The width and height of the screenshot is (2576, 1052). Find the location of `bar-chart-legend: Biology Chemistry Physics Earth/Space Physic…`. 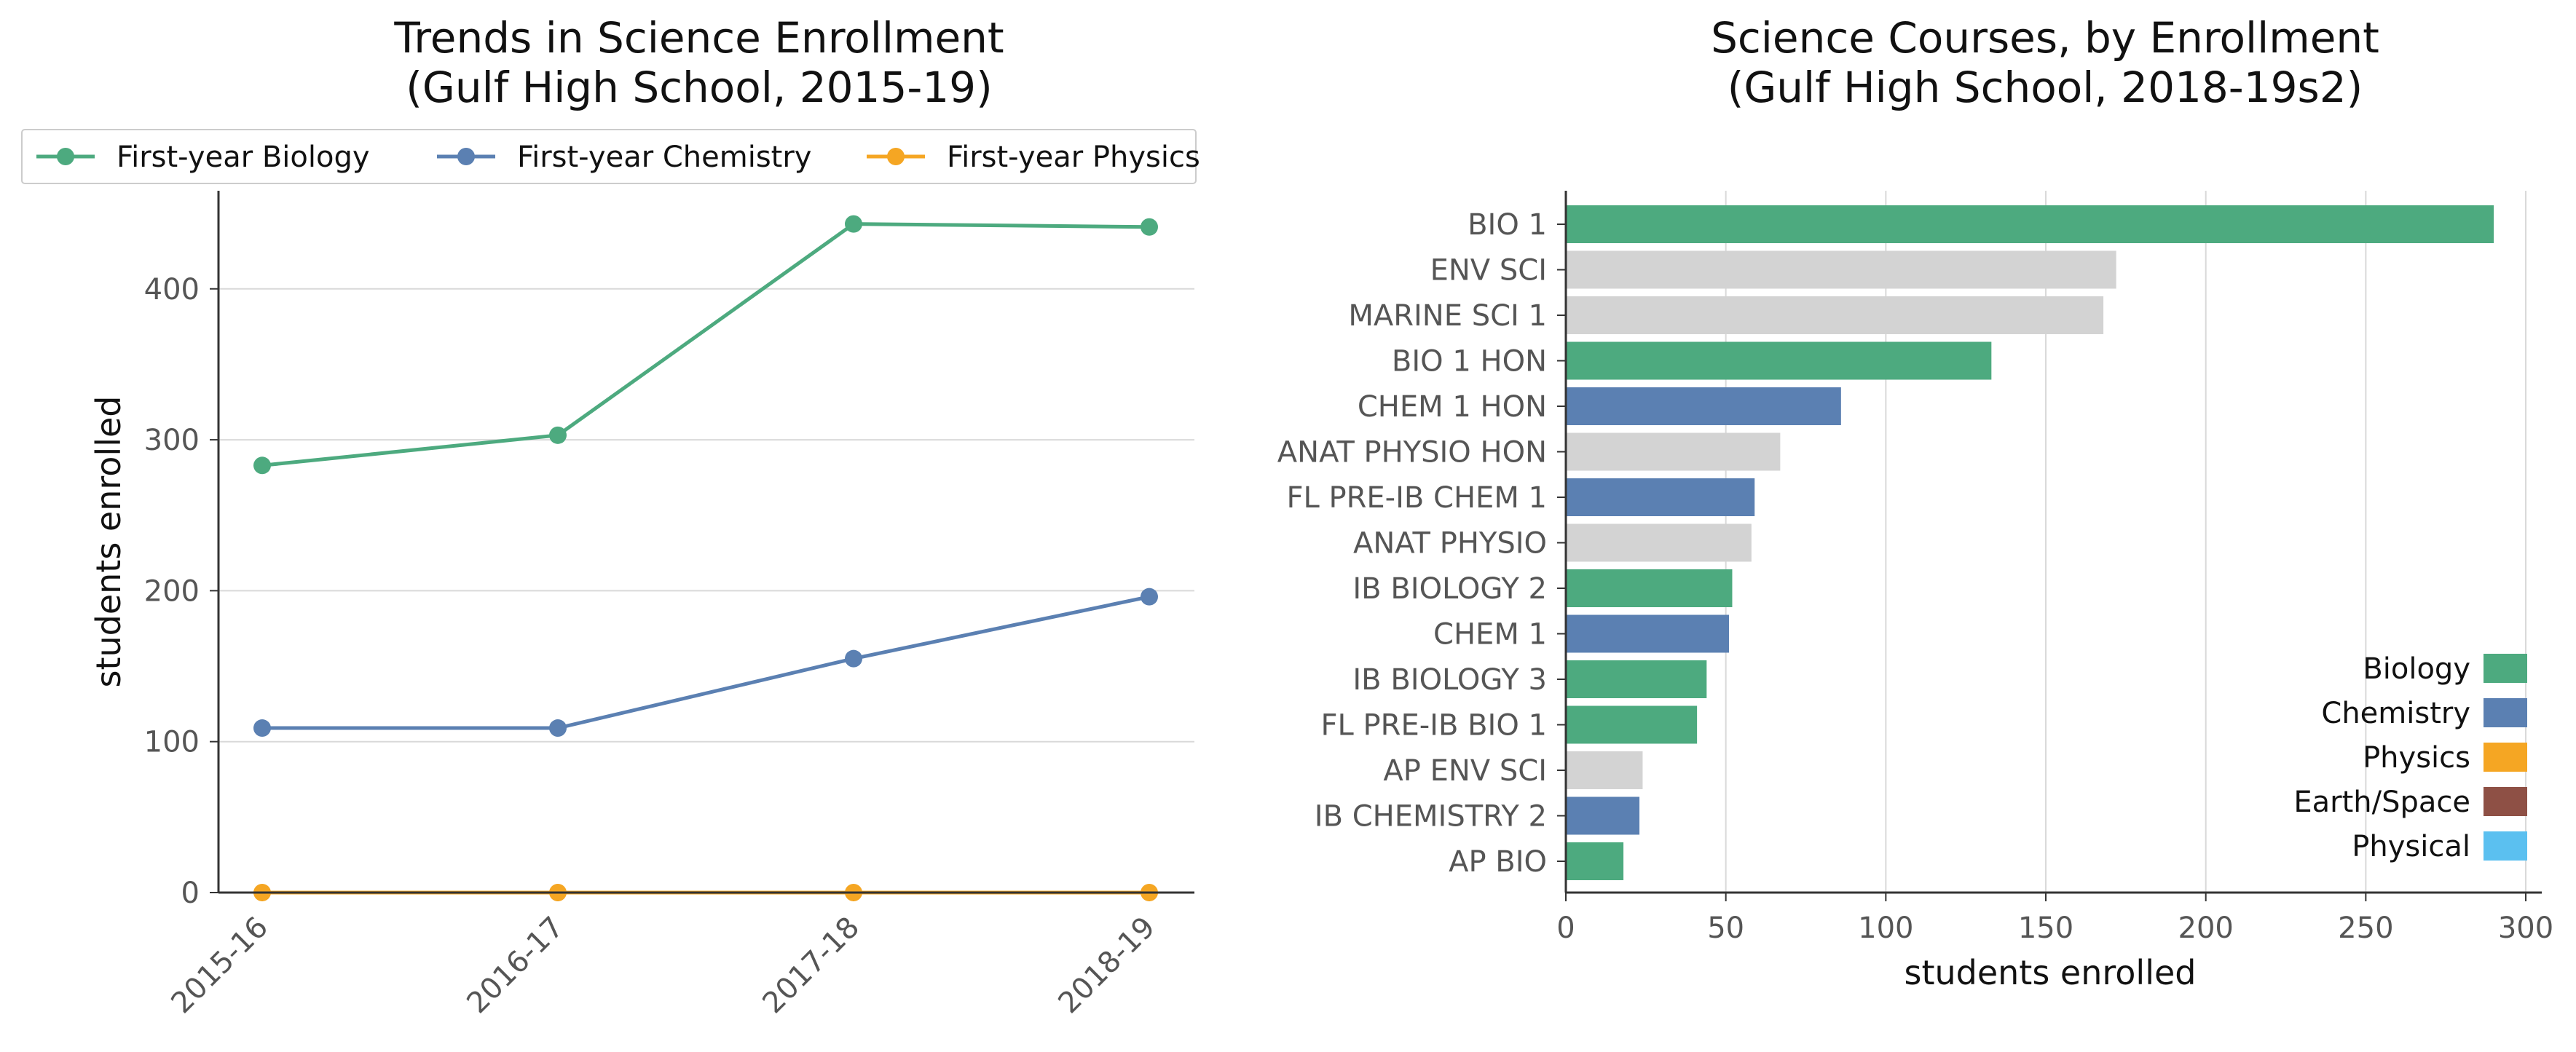

bar-chart-legend: Biology Chemistry Physics Earth/Space Physic… is located at coordinates (2410, 758).